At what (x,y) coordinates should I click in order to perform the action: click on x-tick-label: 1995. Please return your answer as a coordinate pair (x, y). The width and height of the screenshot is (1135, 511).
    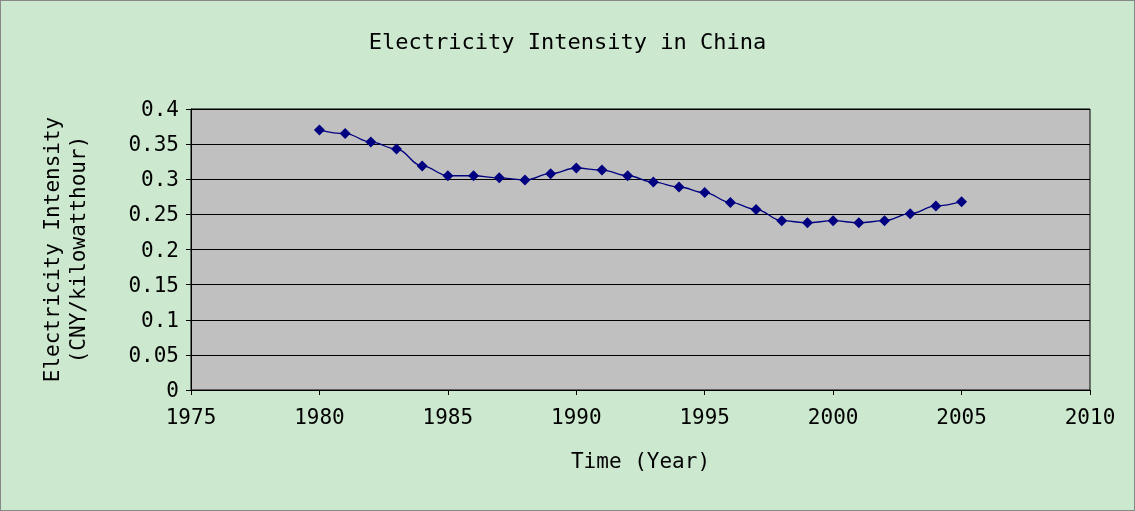
    Looking at the image, I should click on (704, 416).